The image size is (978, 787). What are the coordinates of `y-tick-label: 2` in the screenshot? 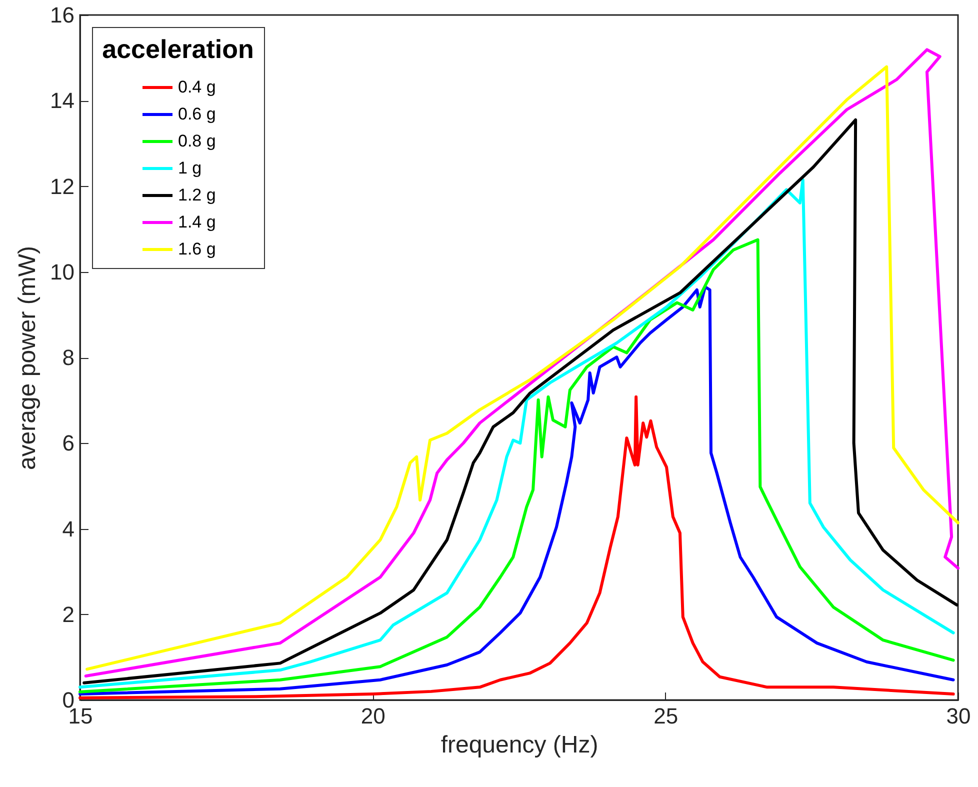 It's located at (68, 614).